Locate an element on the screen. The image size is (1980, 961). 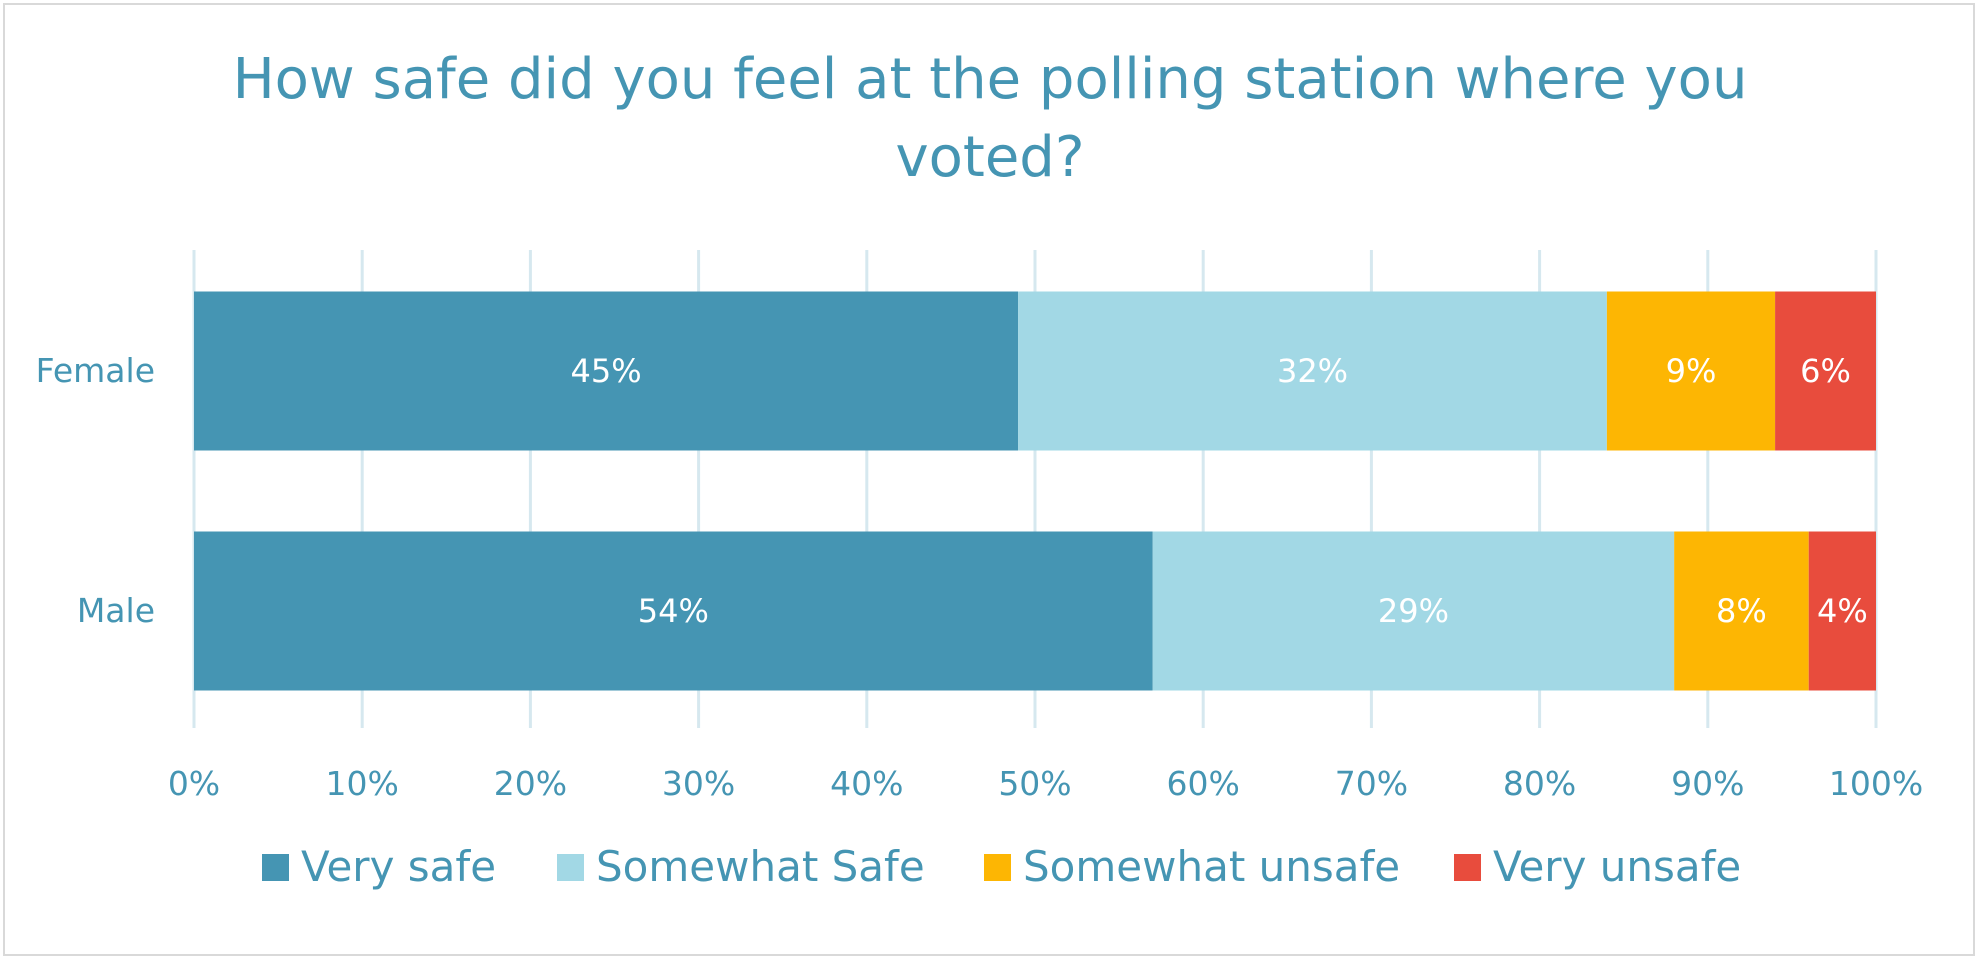
x-tick-label: 10% is located at coordinates (362, 783).